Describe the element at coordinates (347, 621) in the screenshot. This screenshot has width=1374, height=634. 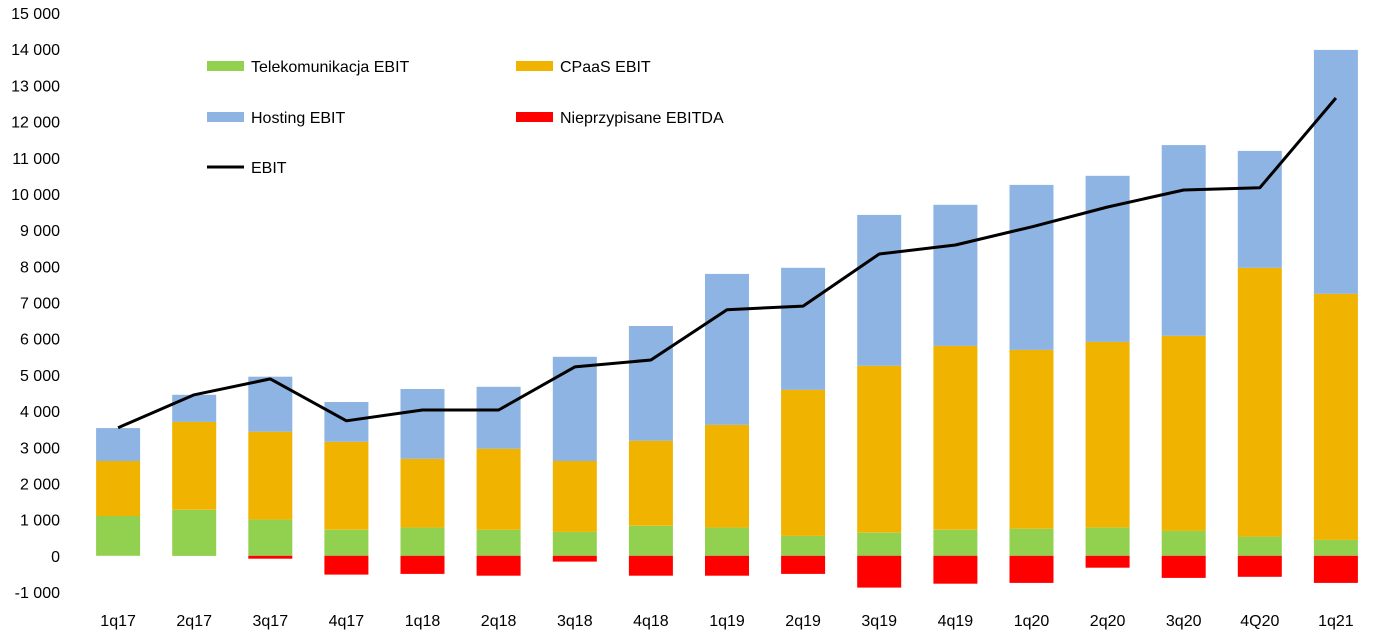
I see `x-tick-label: 4q17` at that location.